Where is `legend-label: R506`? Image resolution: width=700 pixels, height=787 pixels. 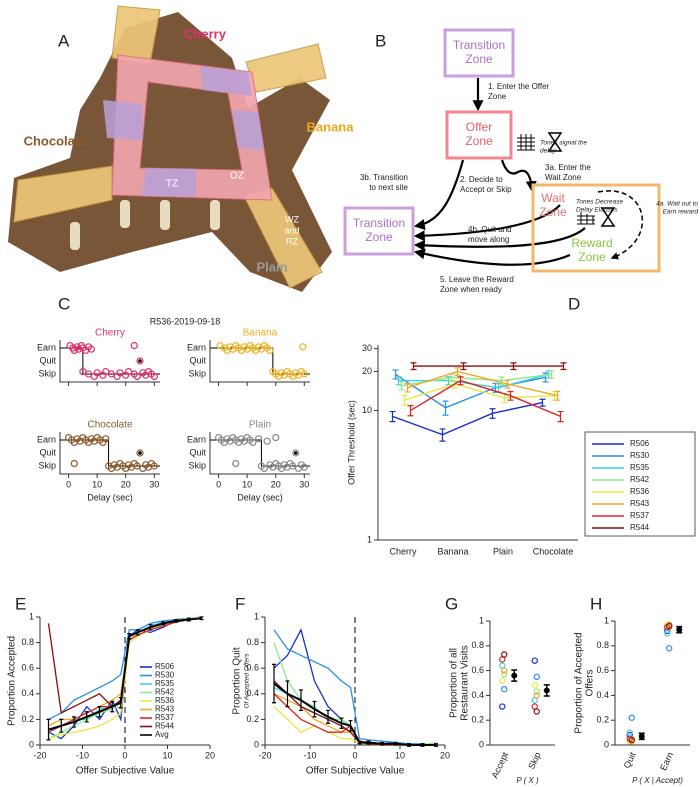 legend-label: R506 is located at coordinates (165, 666).